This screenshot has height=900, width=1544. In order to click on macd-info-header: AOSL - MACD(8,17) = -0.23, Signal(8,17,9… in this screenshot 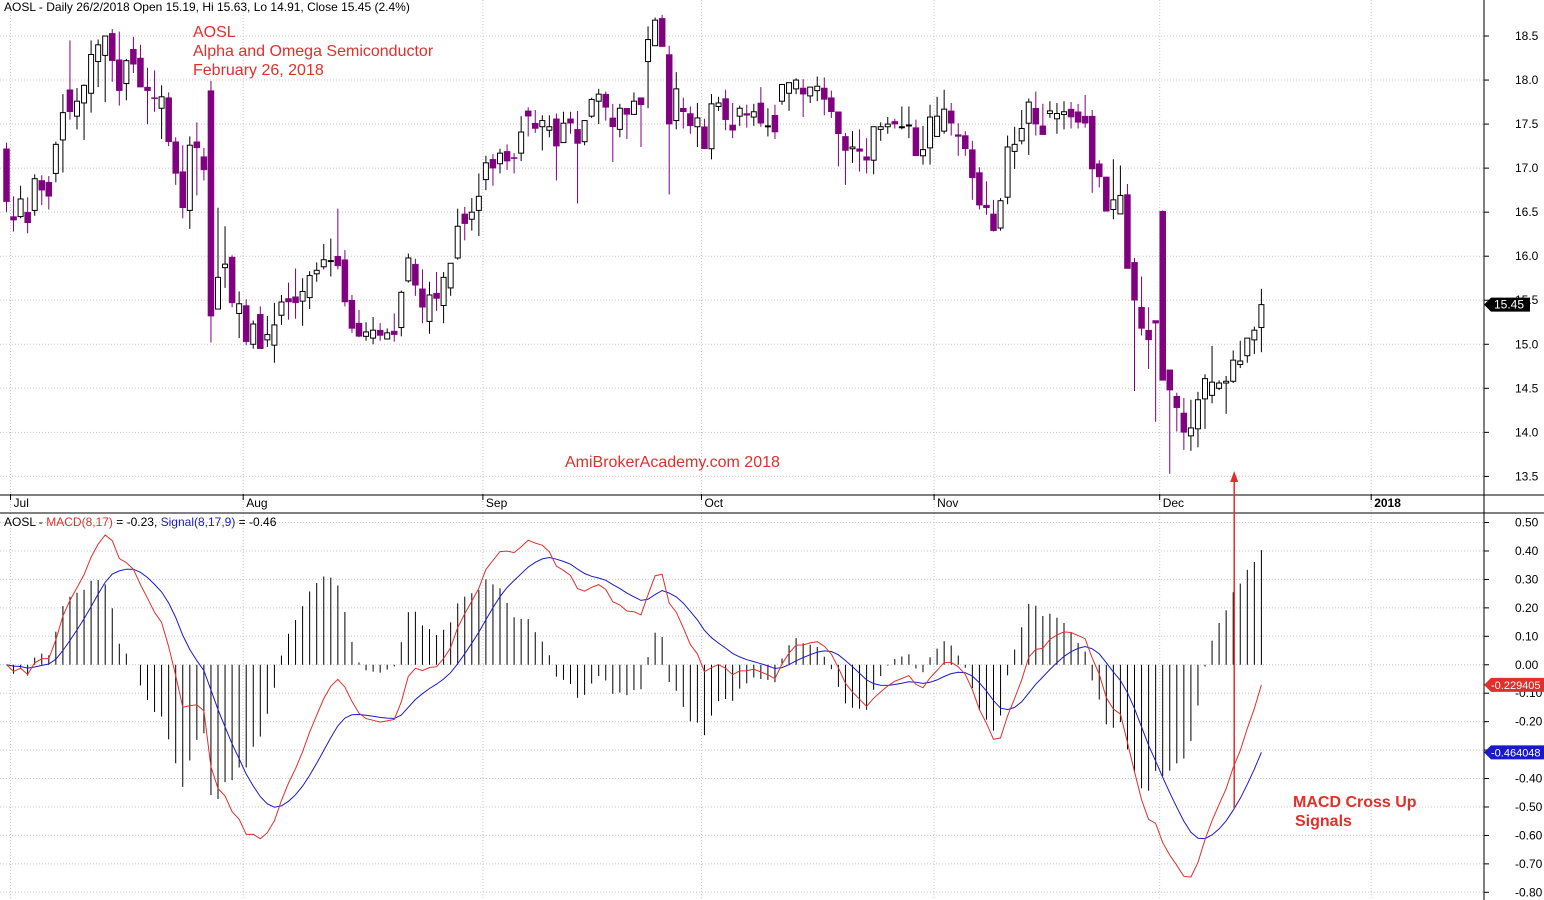, I will do `click(140, 522)`.